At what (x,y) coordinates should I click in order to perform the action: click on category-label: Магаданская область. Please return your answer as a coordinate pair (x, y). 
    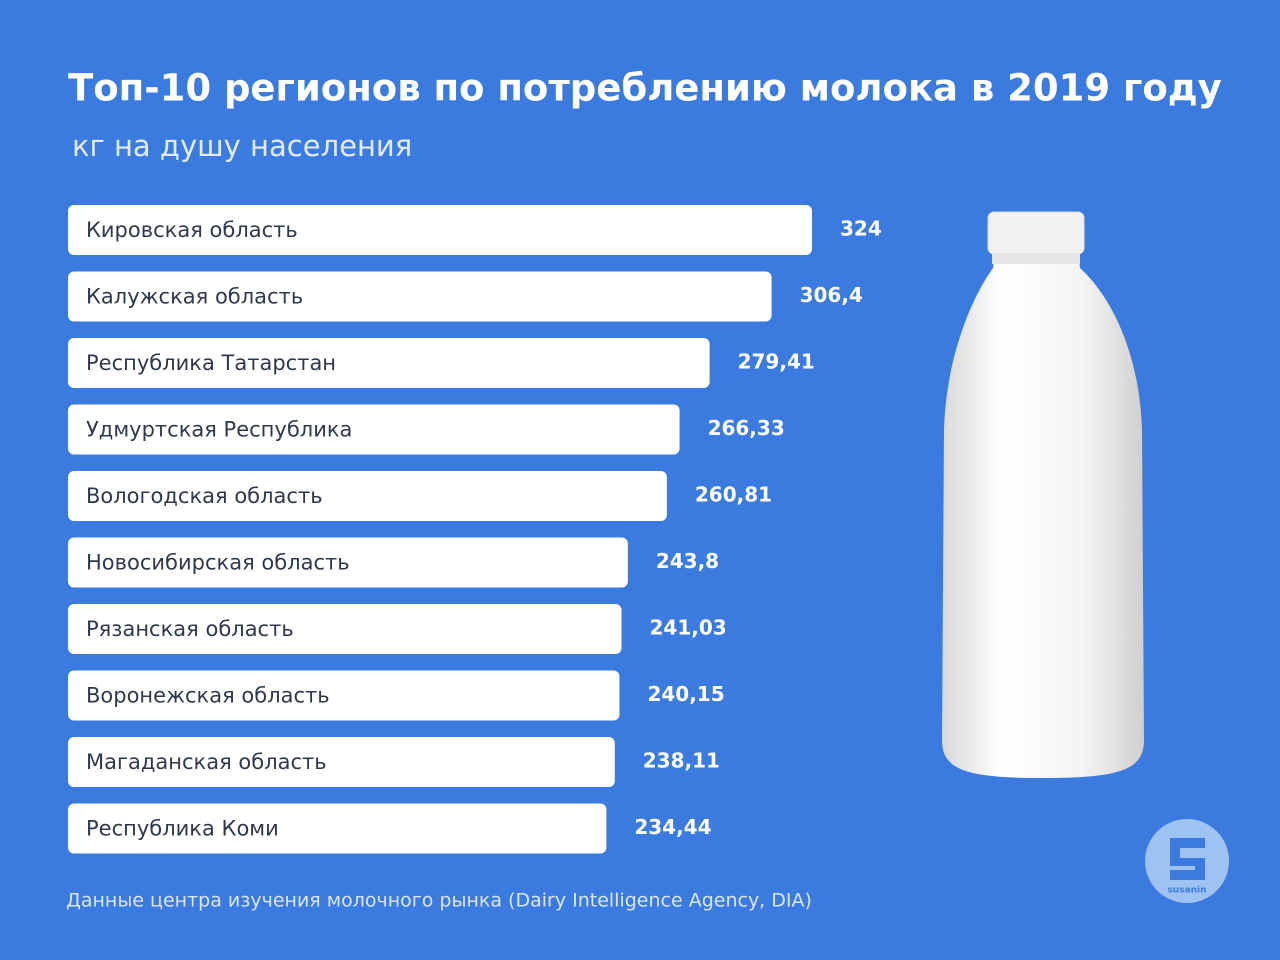
    Looking at the image, I should click on (206, 762).